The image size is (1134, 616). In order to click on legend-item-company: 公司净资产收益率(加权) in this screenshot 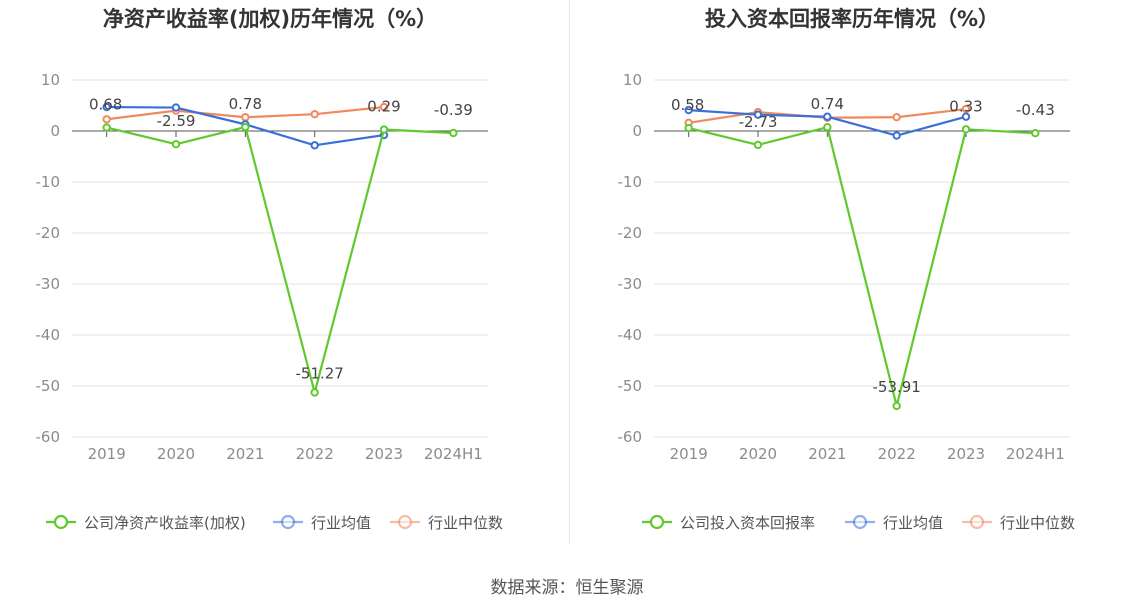, I will do `click(146, 523)`.